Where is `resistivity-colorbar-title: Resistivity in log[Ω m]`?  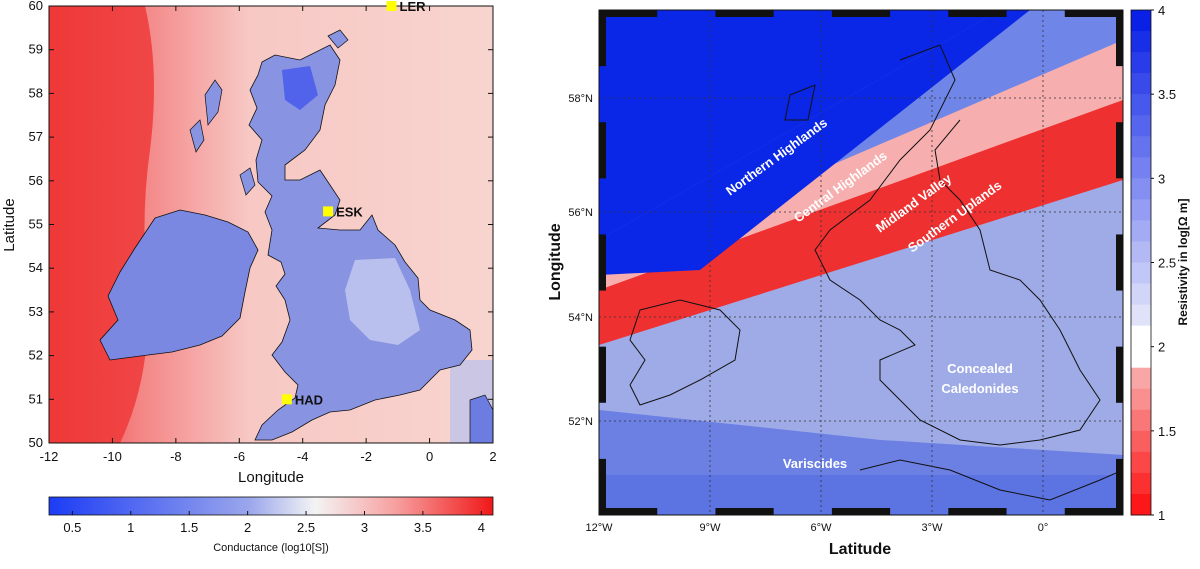
resistivity-colorbar-title: Resistivity in log[Ω m] is located at coordinates (1183, 262).